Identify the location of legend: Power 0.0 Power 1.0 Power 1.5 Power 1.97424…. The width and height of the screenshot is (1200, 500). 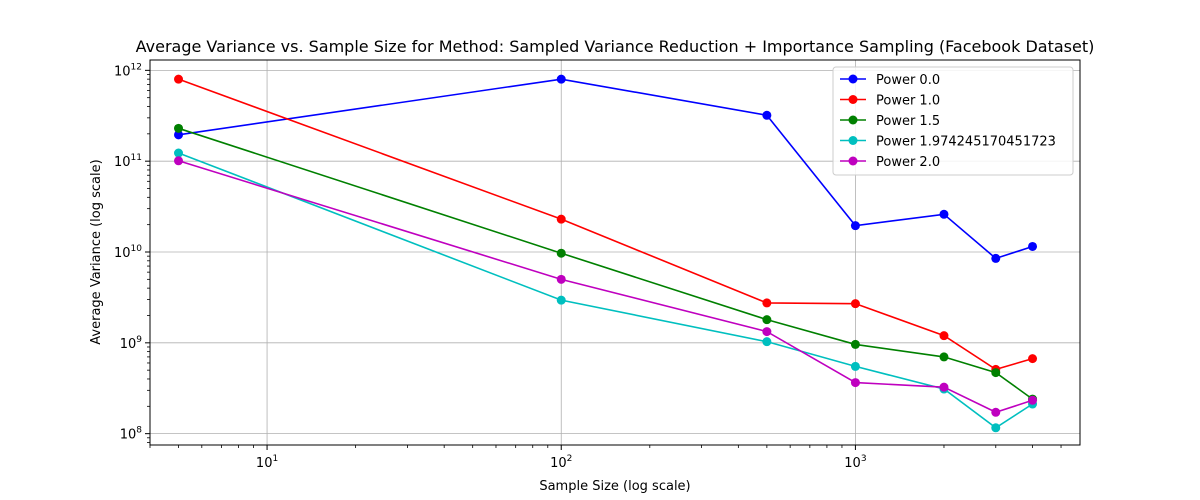
(953, 121).